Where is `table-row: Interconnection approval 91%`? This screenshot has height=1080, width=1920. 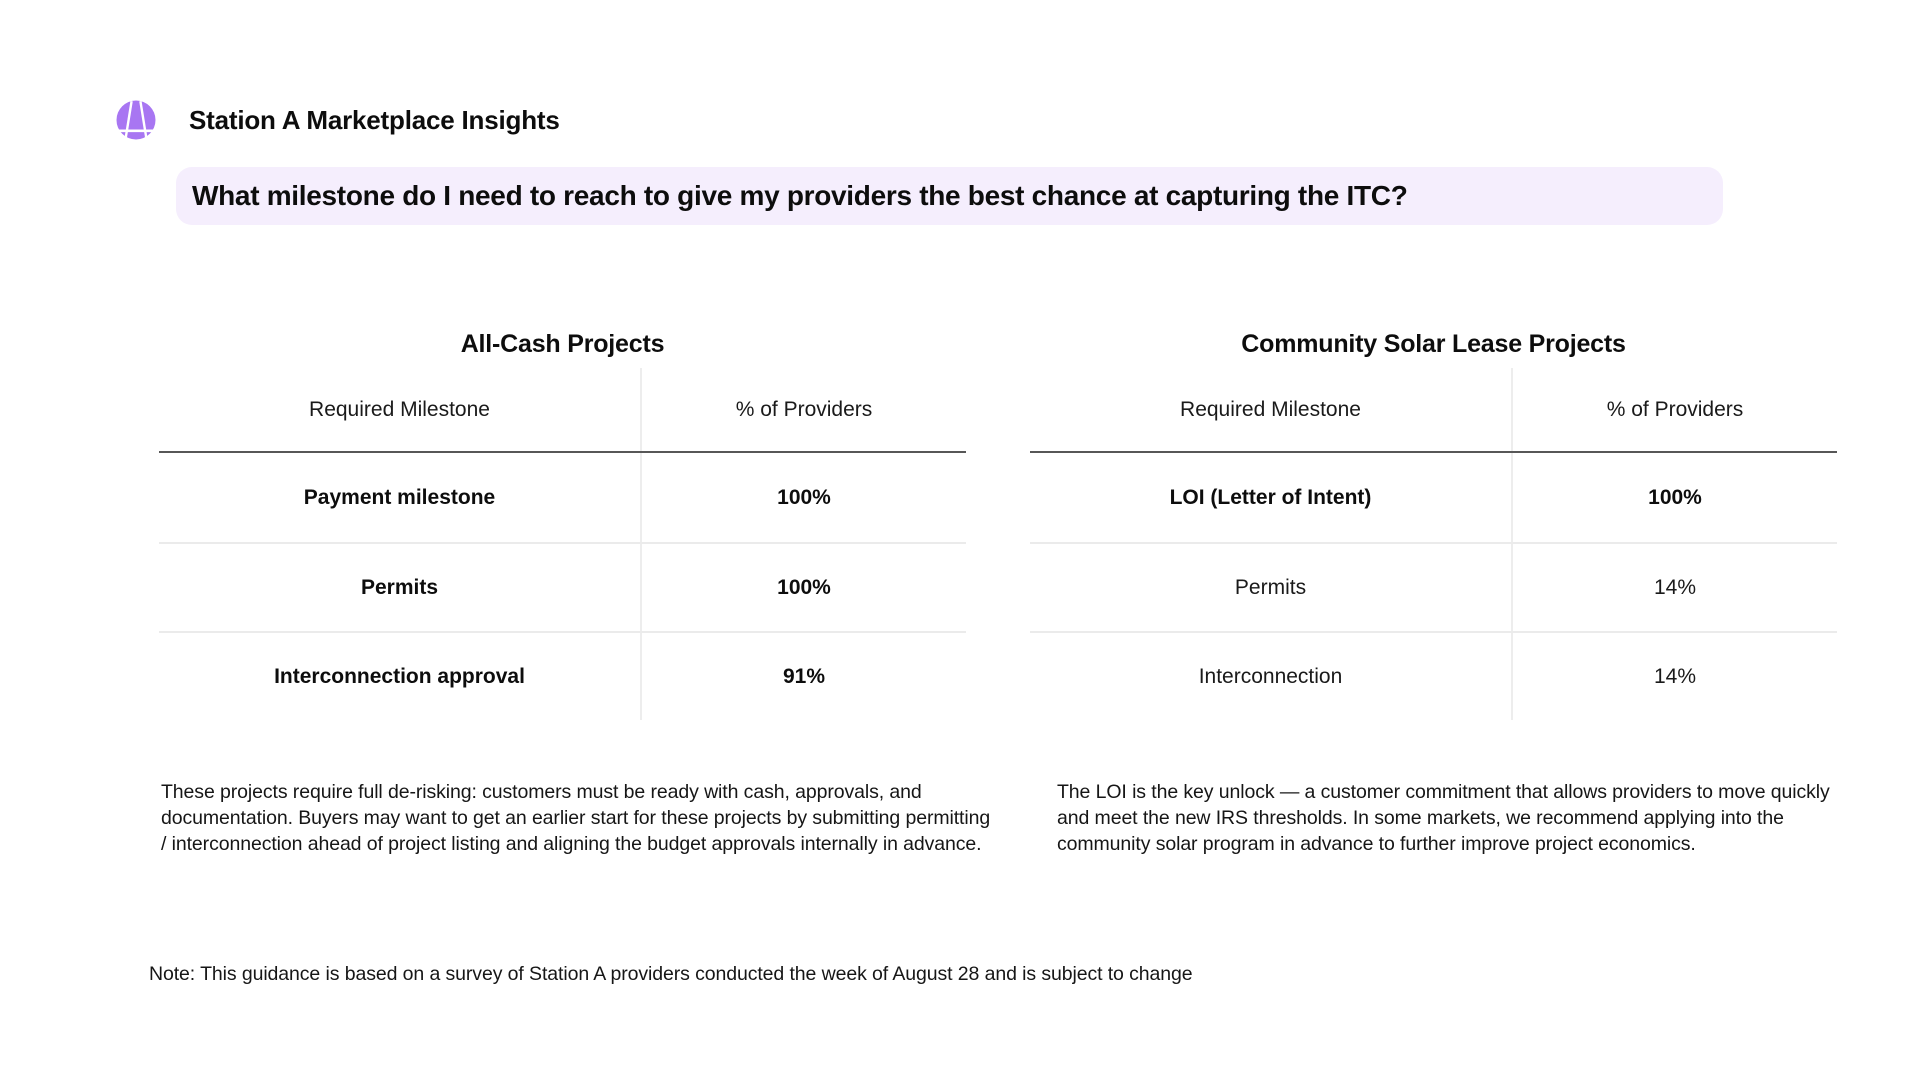 table-row: Interconnection approval 91% is located at coordinates (562, 675).